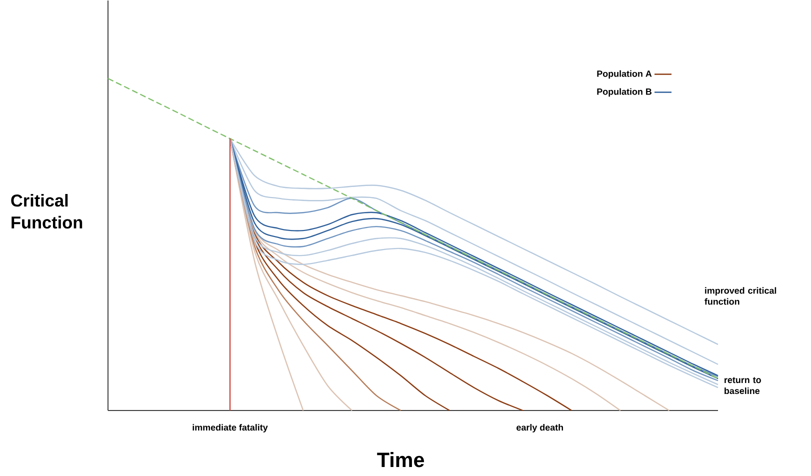 The height and width of the screenshot is (476, 811). What do you see at coordinates (624, 92) in the screenshot?
I see `legend-label: Population B` at bounding box center [624, 92].